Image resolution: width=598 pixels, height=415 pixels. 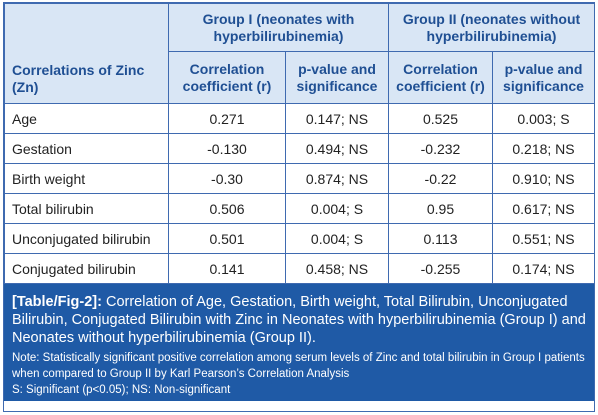 What do you see at coordinates (440, 118) in the screenshot?
I see `g2-r-cell: 0.525` at bounding box center [440, 118].